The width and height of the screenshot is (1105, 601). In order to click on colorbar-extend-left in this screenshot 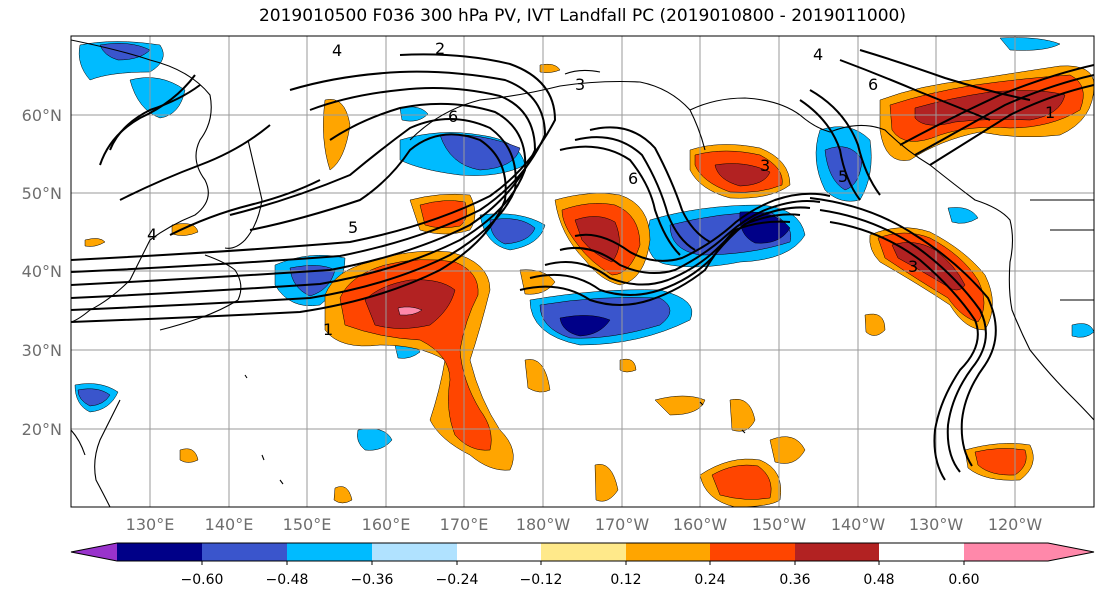, I will do `click(94, 552)`.